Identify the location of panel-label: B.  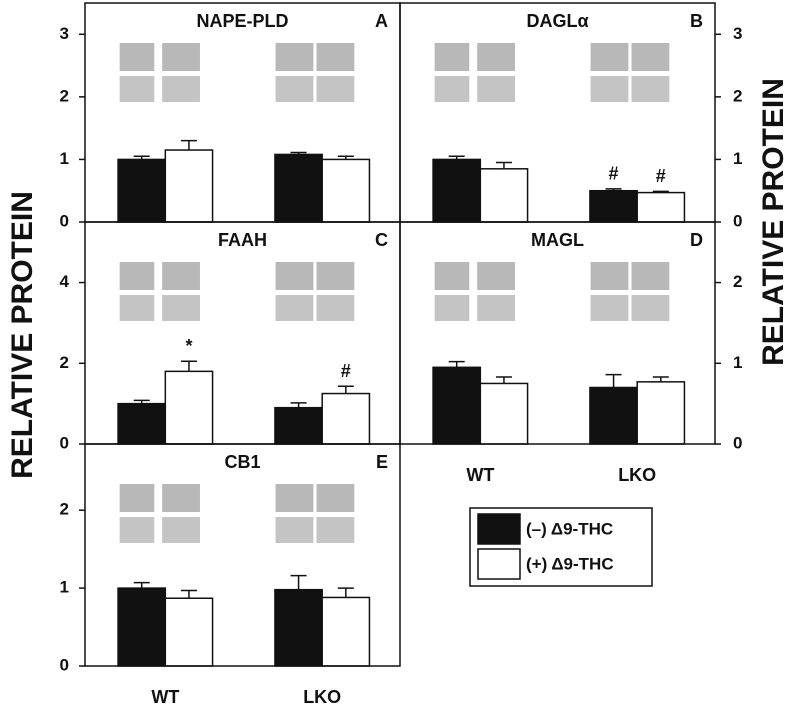
(696, 21).